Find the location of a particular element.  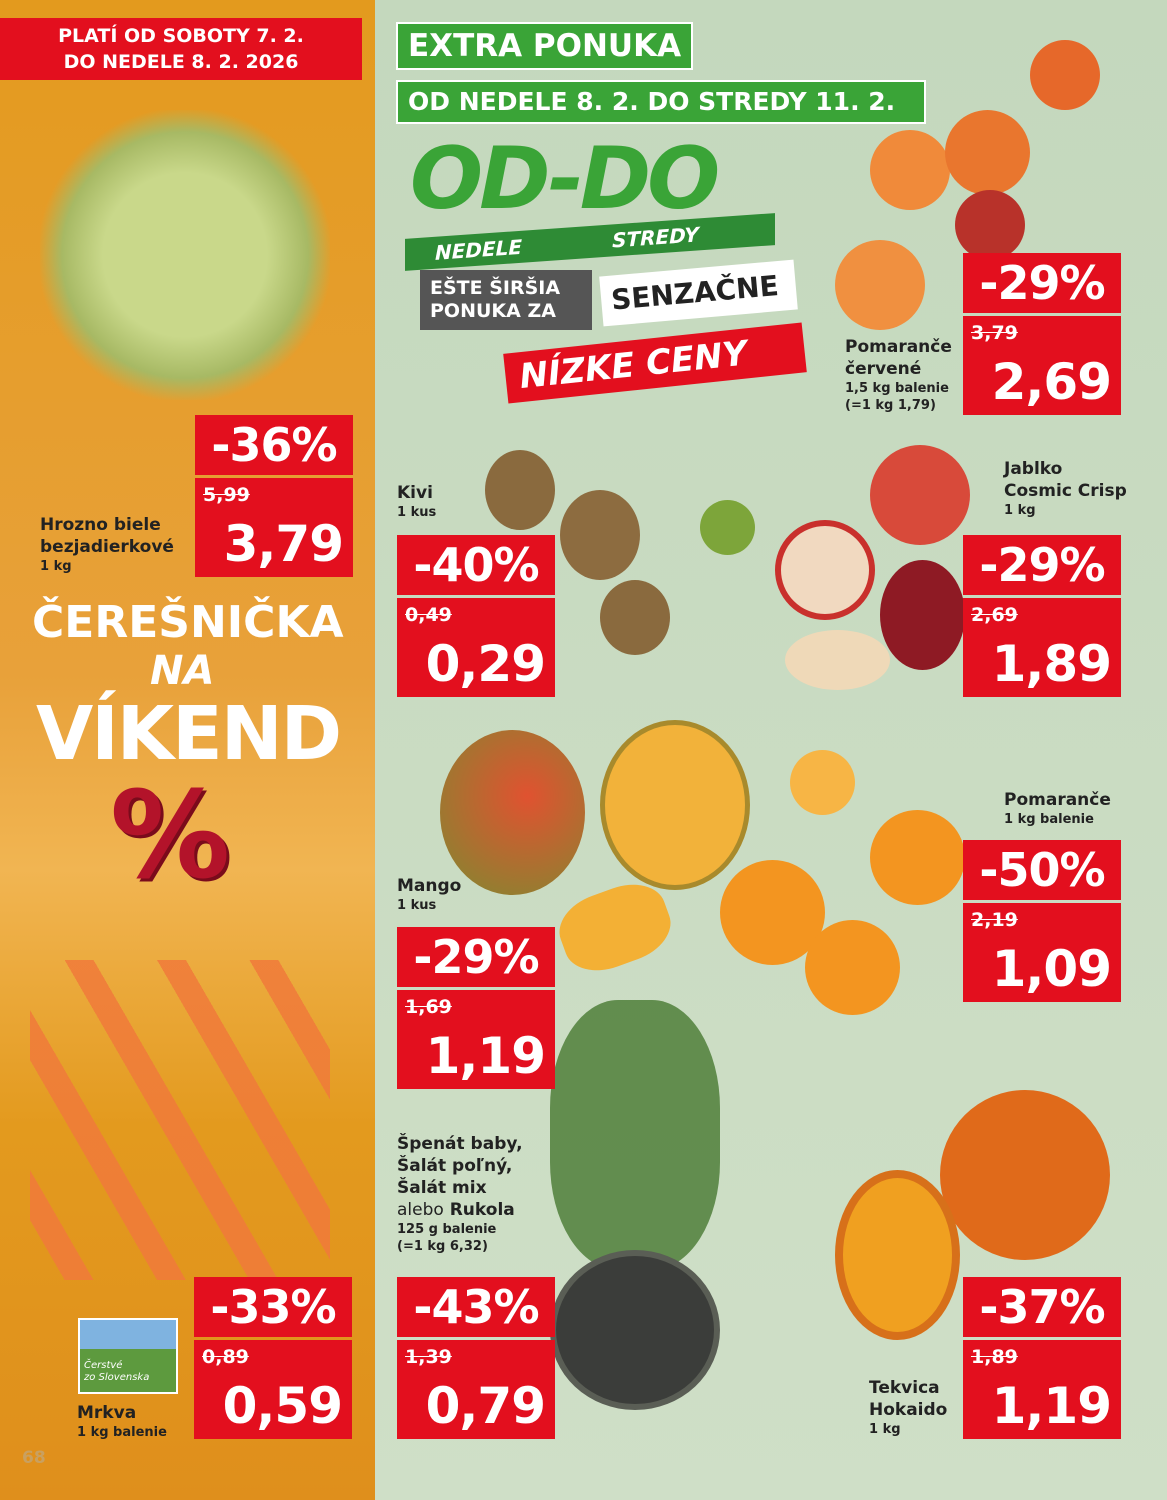

salad-bowl-image is located at coordinates (635, 1330).